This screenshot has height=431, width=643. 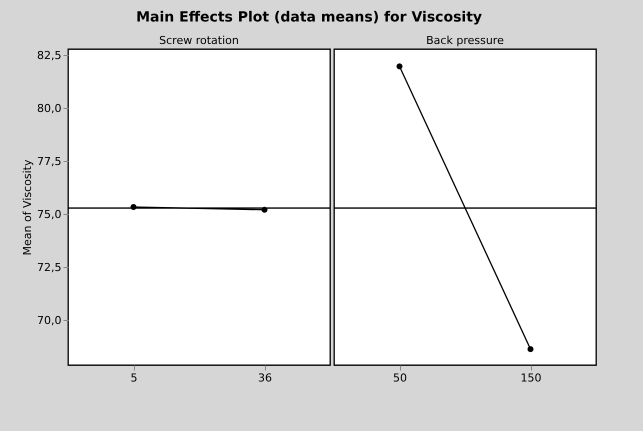 What do you see at coordinates (49, 214) in the screenshot?
I see `y-tick-label: 75,0` at bounding box center [49, 214].